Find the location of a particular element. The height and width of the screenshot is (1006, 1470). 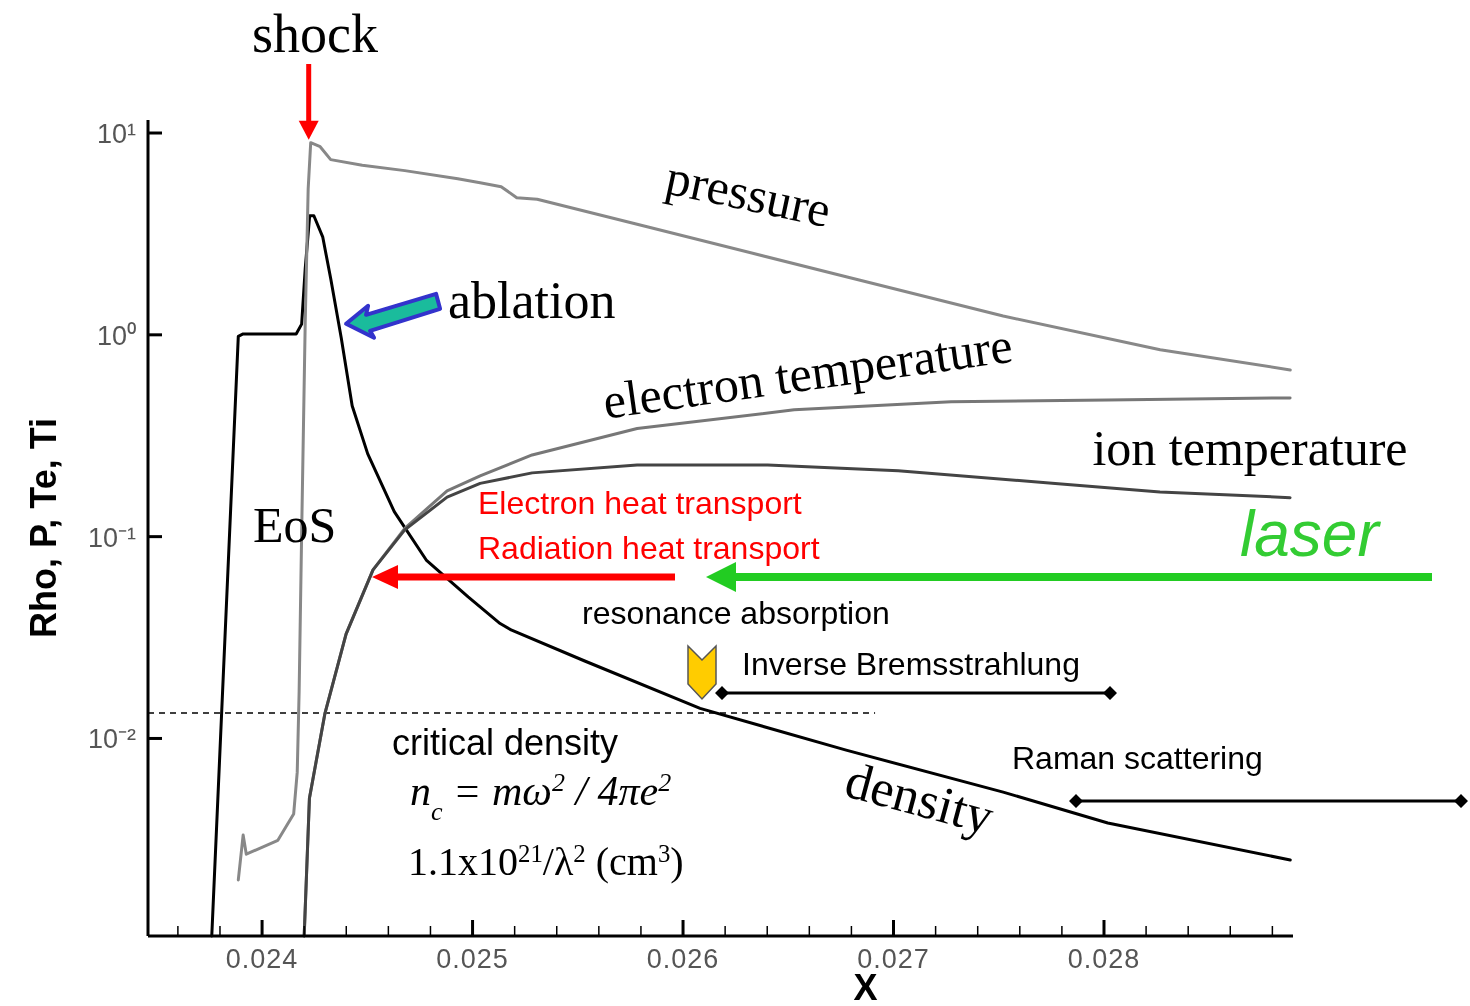

x-tick-label: 0.024 is located at coordinates (262, 959).